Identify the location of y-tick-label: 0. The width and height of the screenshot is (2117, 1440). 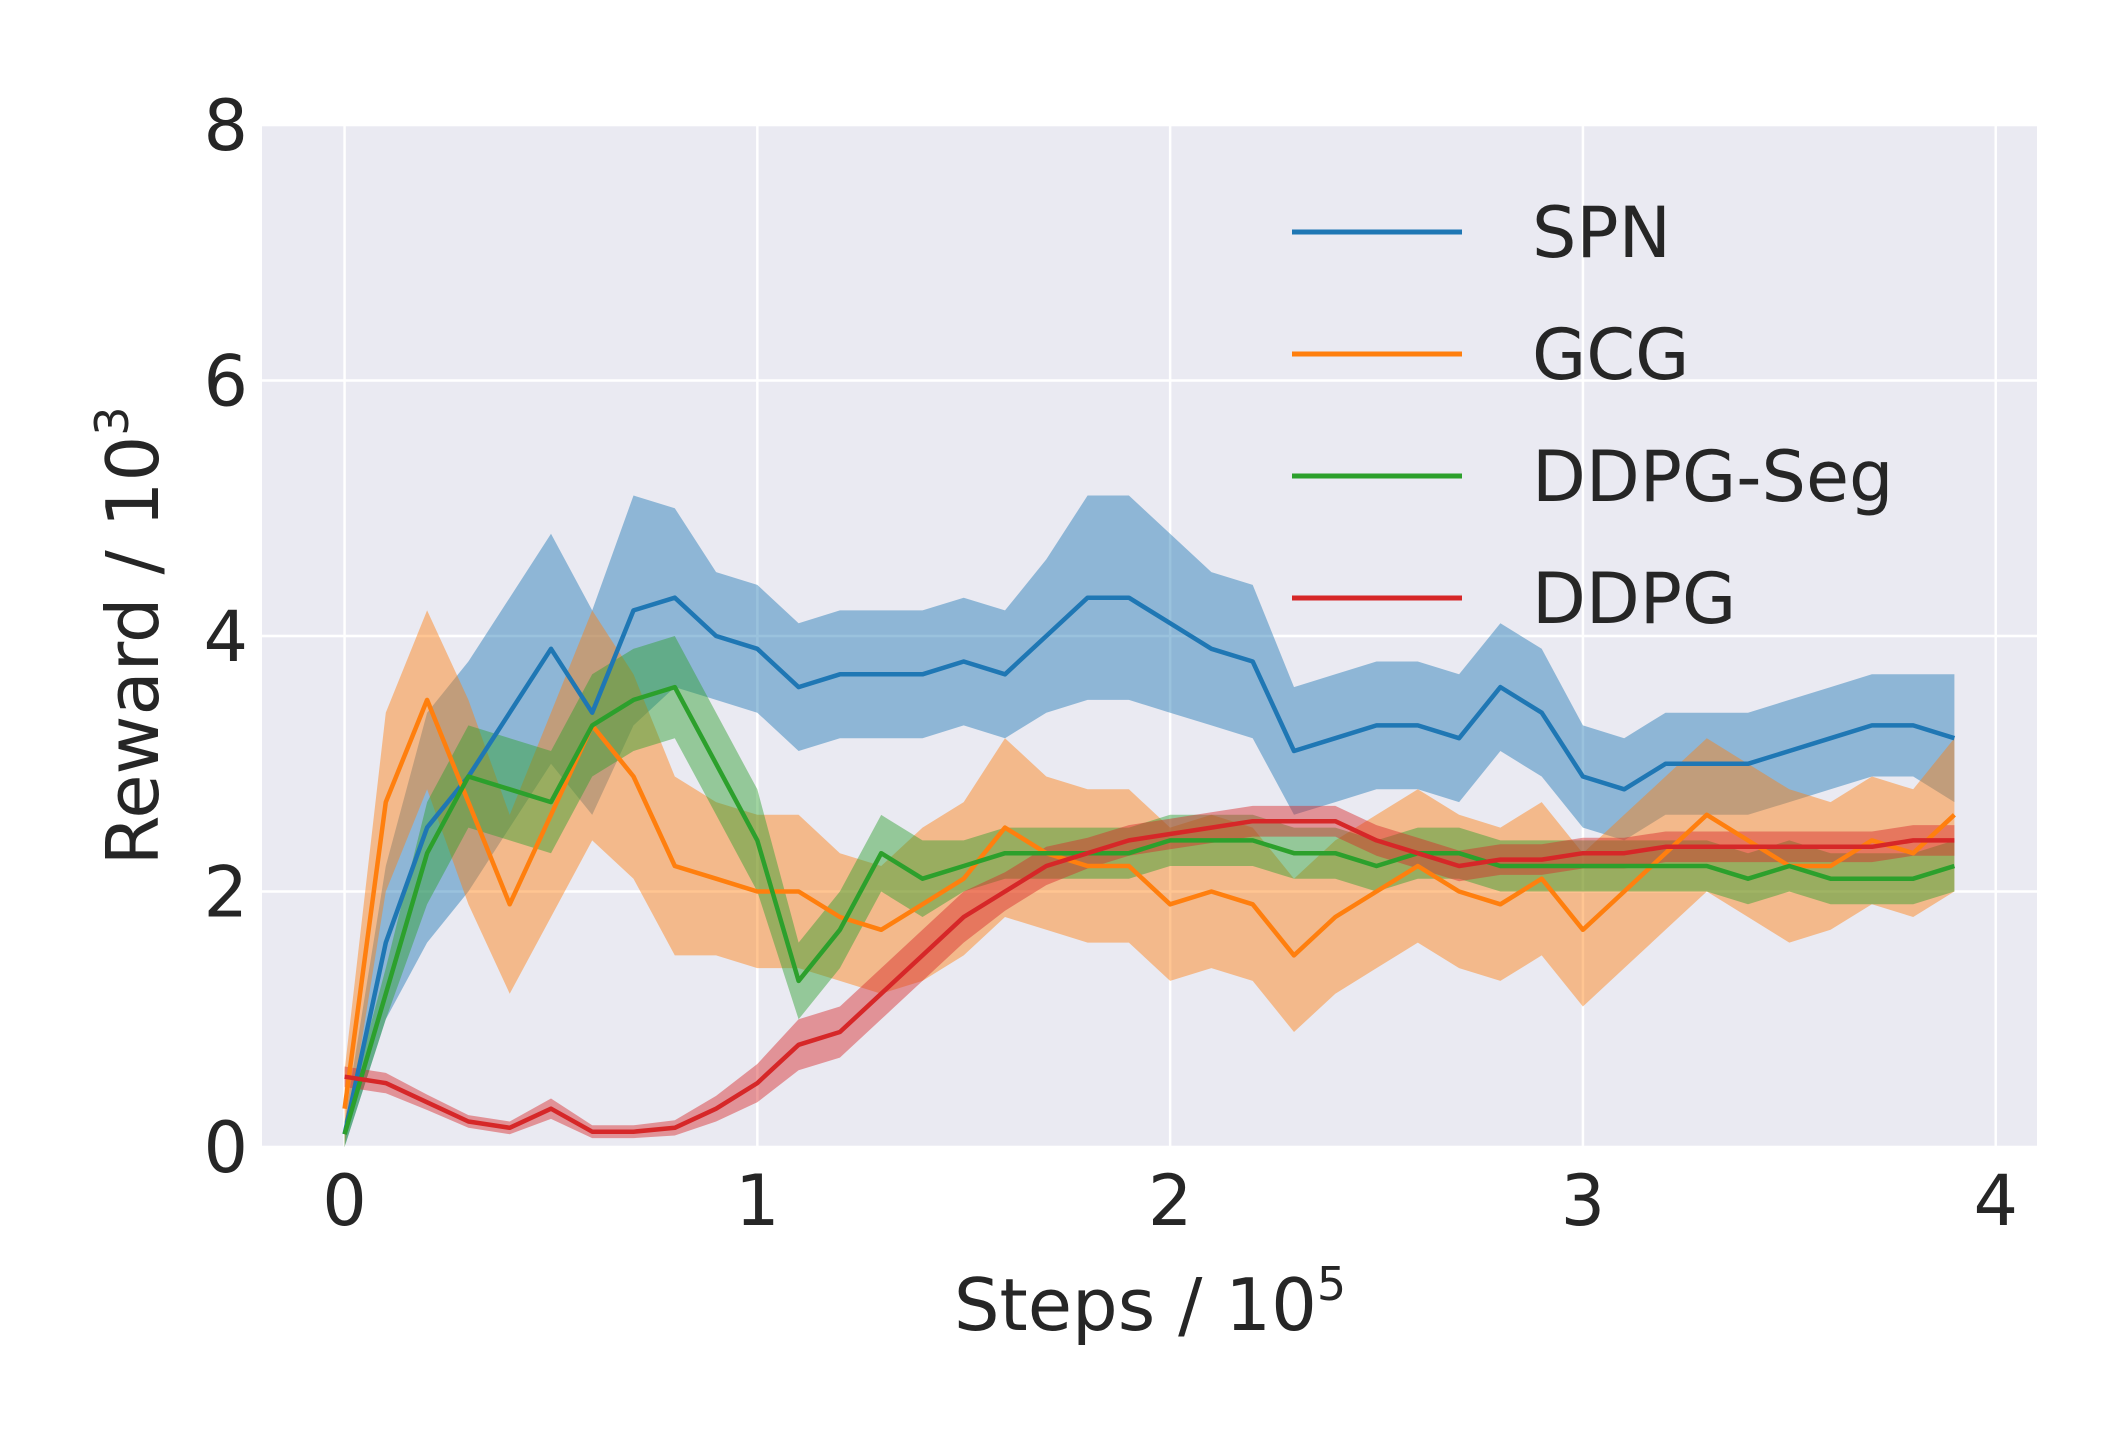
(225, 1148).